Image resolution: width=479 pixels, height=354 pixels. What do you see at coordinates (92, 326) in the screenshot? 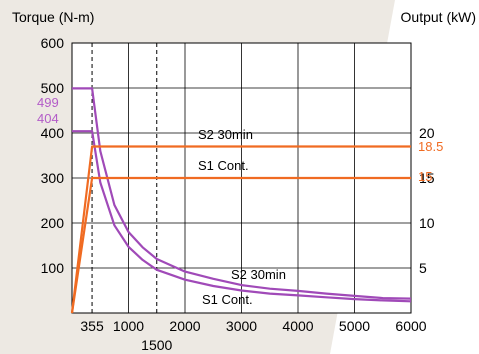
I see `x-tick-label: 355` at bounding box center [92, 326].